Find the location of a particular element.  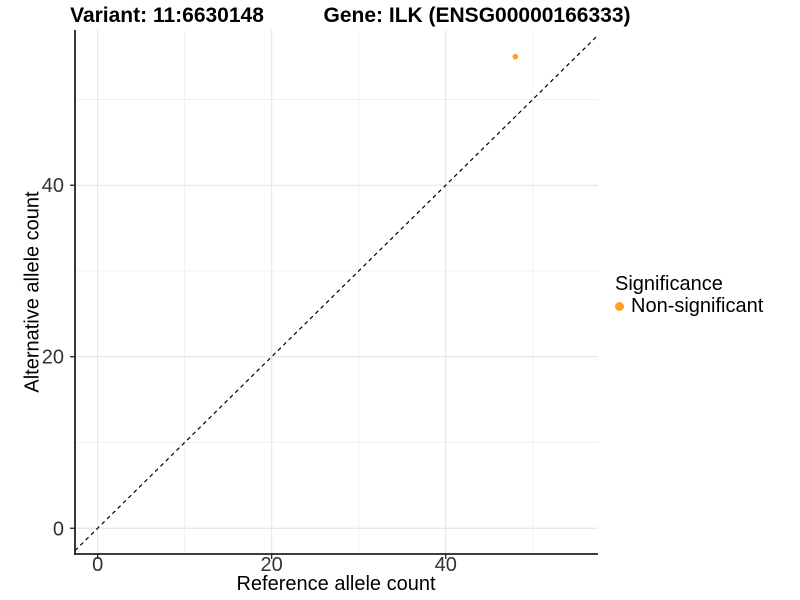

y-tick-label: 20 is located at coordinates (53, 358).